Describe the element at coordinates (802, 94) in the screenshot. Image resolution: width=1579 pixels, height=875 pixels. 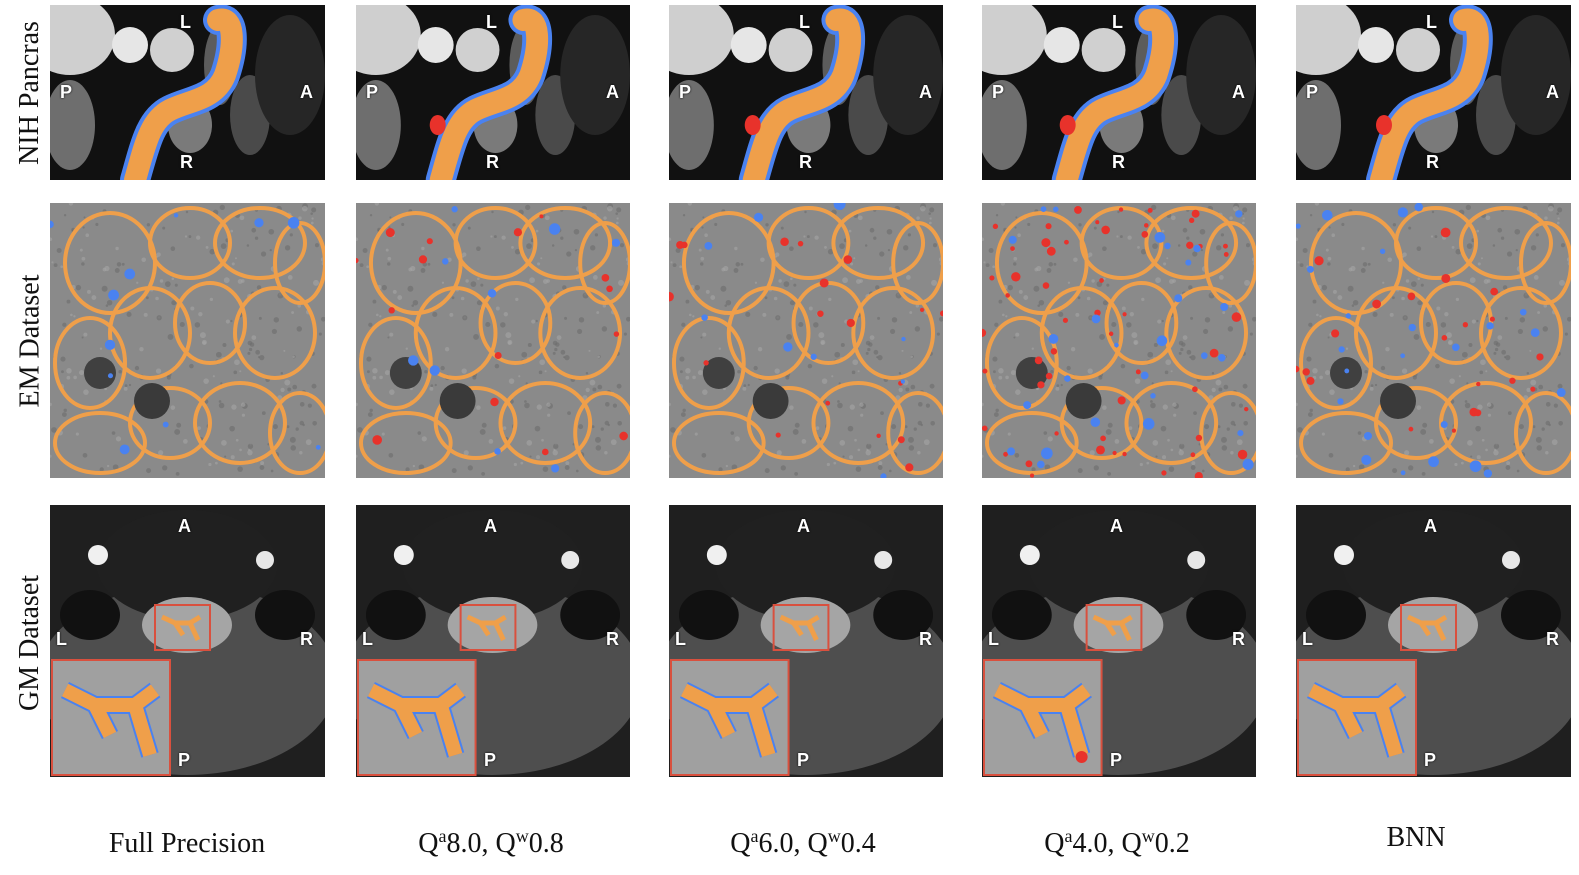
I see `correct-region` at that location.